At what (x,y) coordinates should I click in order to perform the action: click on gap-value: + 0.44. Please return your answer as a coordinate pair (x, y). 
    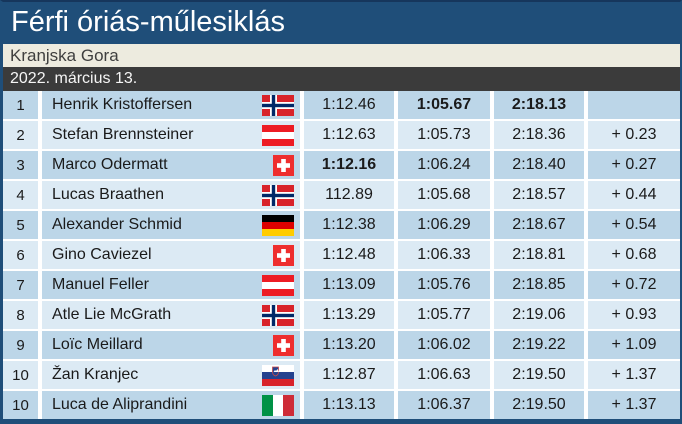
    Looking at the image, I should click on (634, 195).